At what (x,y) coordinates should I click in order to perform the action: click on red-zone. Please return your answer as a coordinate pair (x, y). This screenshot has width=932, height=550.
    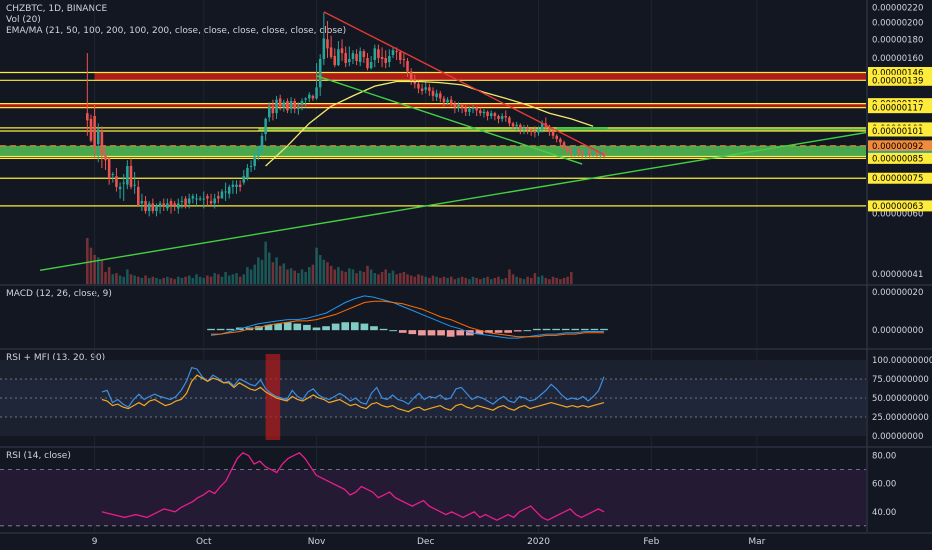
    Looking at the image, I should click on (480, 76).